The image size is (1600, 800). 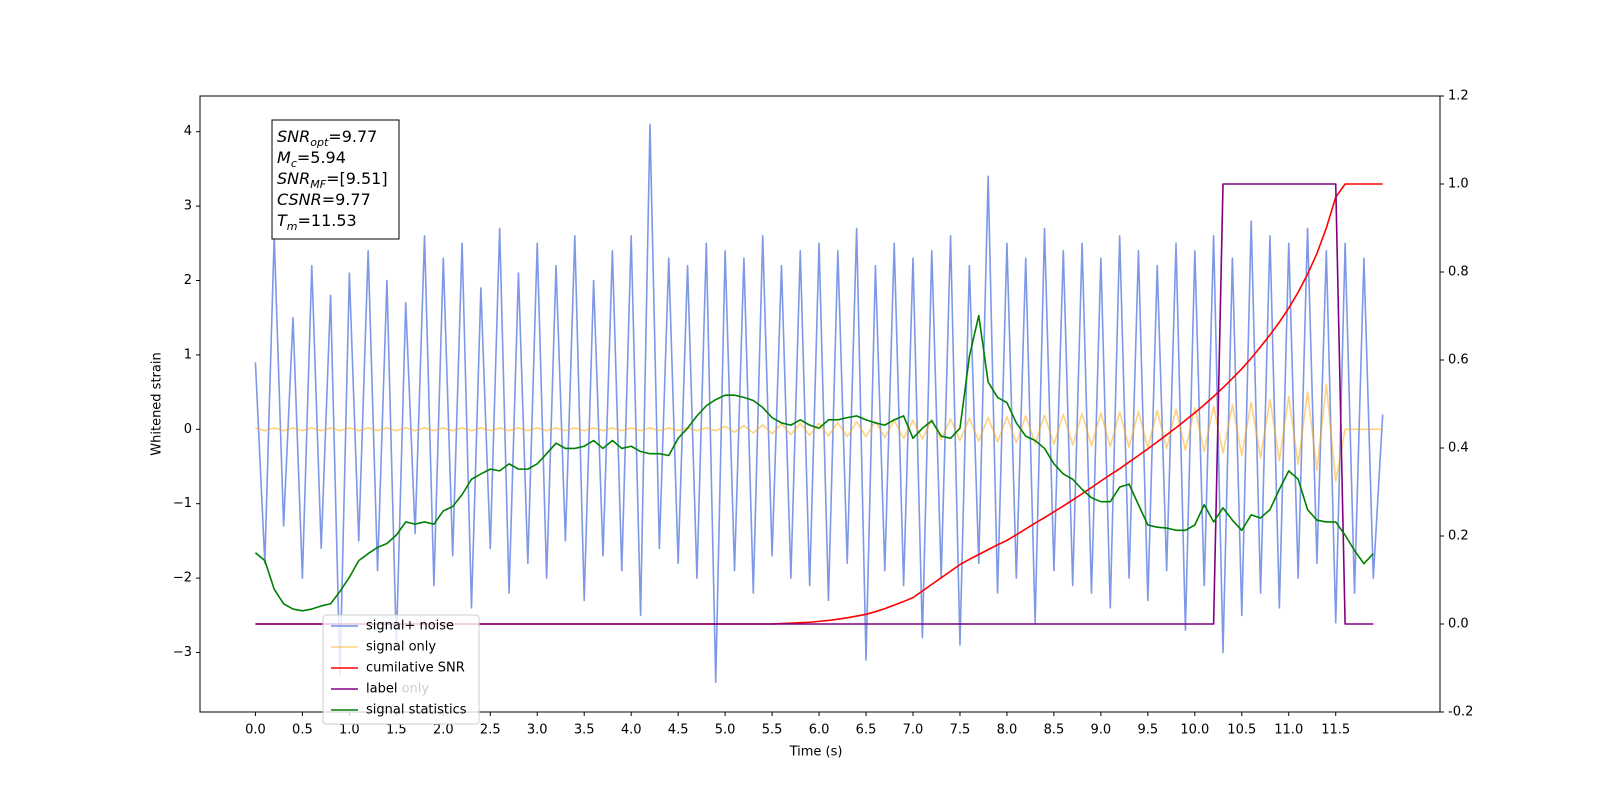 I want to click on x-tick-label: 6.0, so click(x=819, y=730).